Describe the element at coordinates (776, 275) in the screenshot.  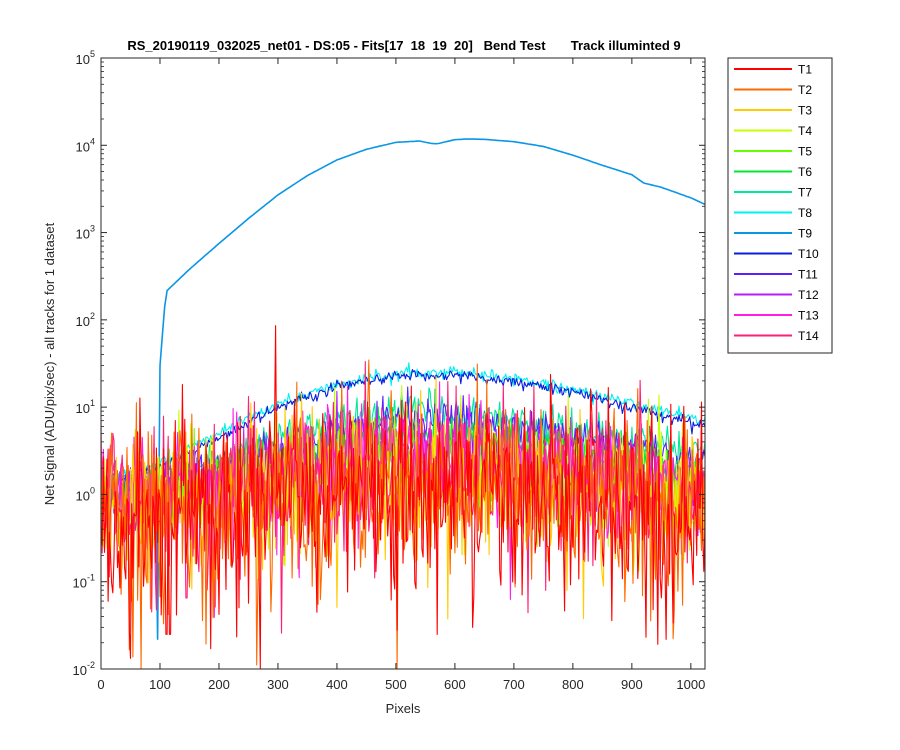
I see `legend-item-t11: T11` at that location.